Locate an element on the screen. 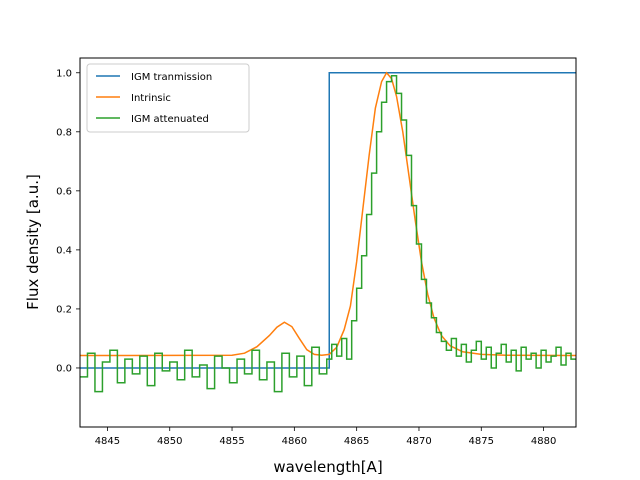 The width and height of the screenshot is (640, 480). x-tick-label: 4865 is located at coordinates (356, 441).